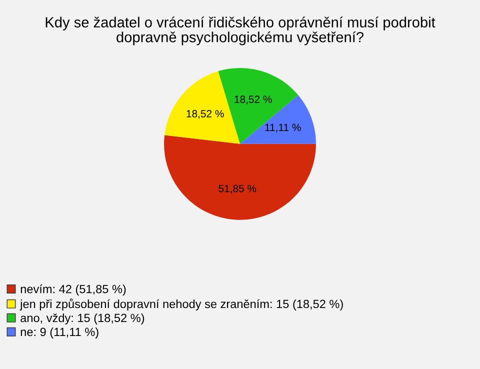  What do you see at coordinates (82, 318) in the screenshot?
I see `legend-label: ano, vždy: 15 (18,52 %)` at bounding box center [82, 318].